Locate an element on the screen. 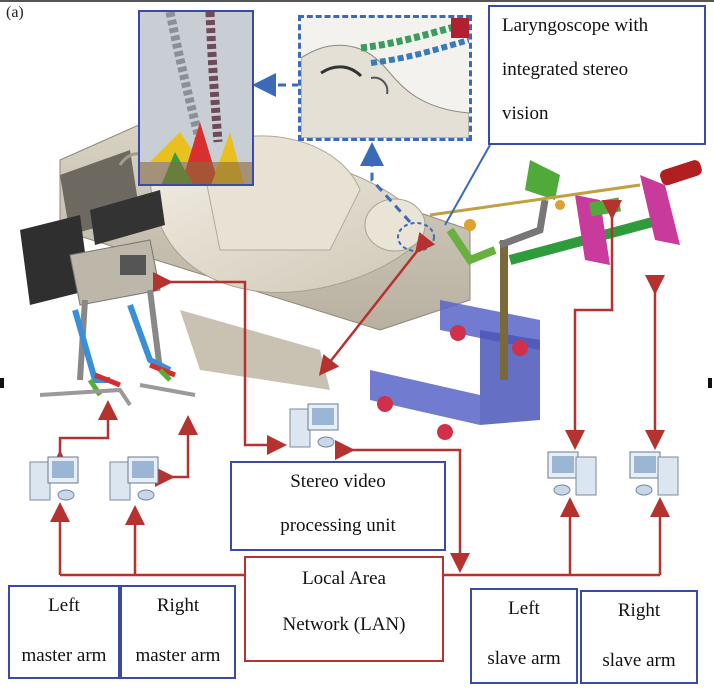 The height and width of the screenshot is (700, 714). left-master-line-2: master arm is located at coordinates (64, 655).